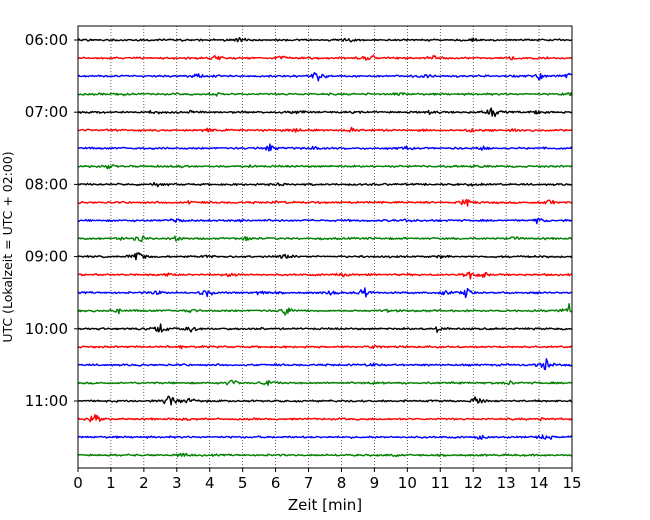  I want to click on y-tick-label: 10:00, so click(46, 329).